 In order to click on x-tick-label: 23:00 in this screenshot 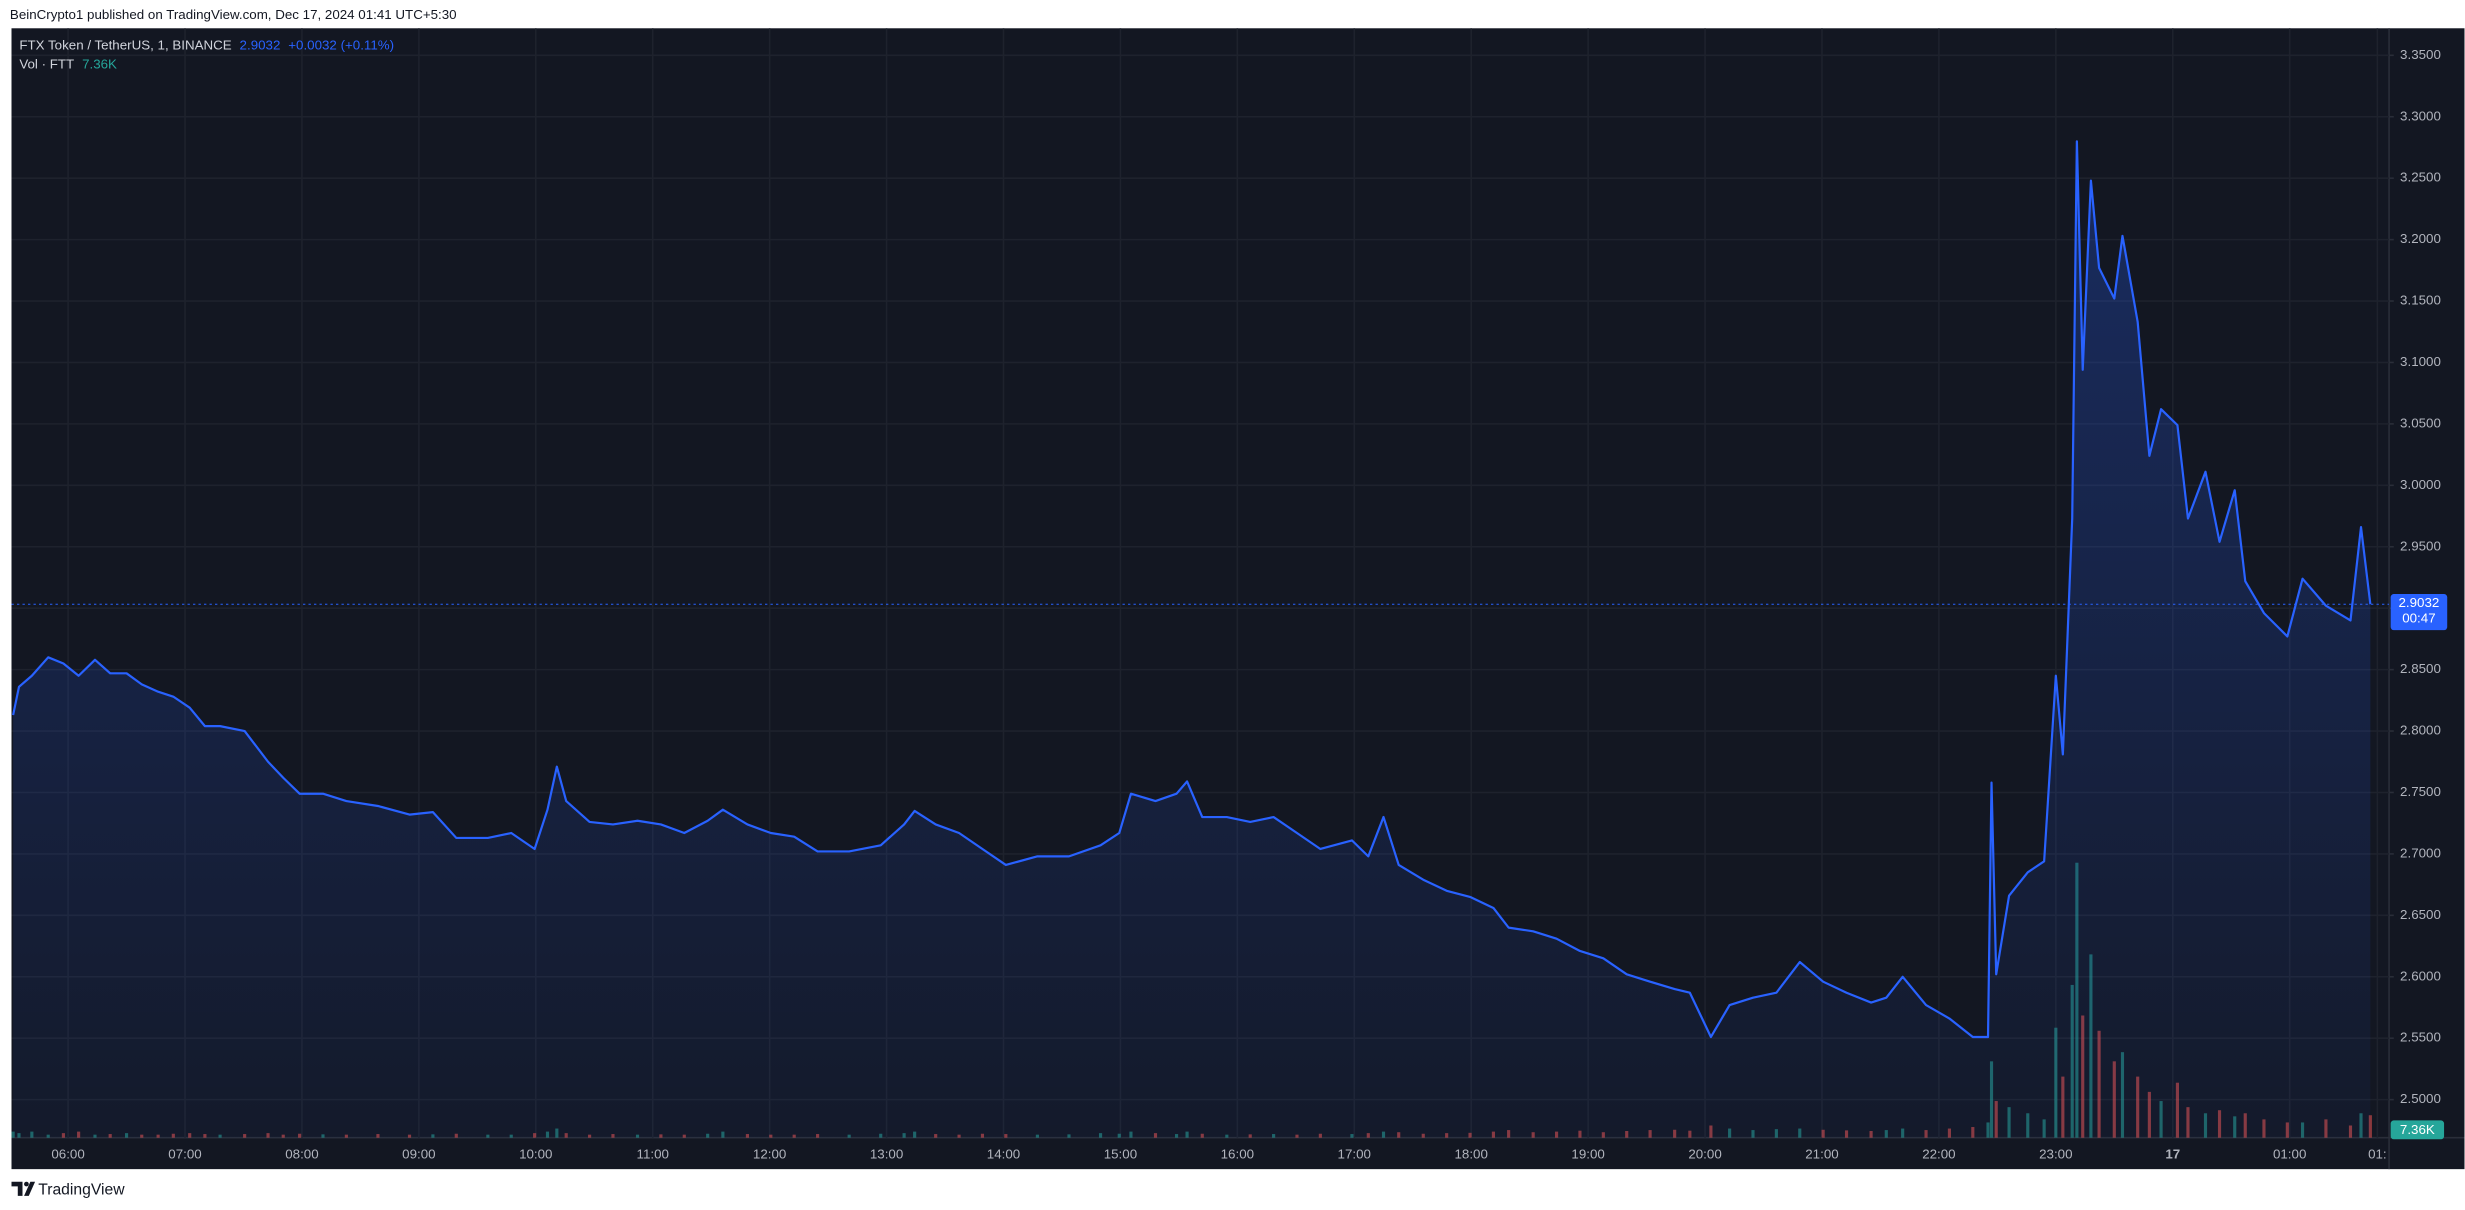, I will do `click(2055, 1154)`.